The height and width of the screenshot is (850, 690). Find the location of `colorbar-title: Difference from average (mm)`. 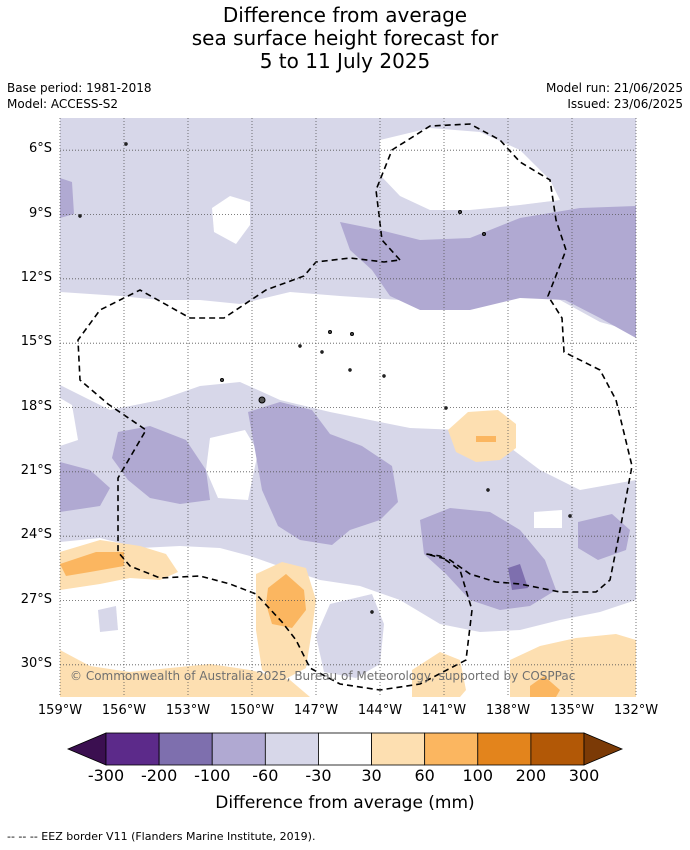

colorbar-title: Difference from average (mm) is located at coordinates (345, 803).